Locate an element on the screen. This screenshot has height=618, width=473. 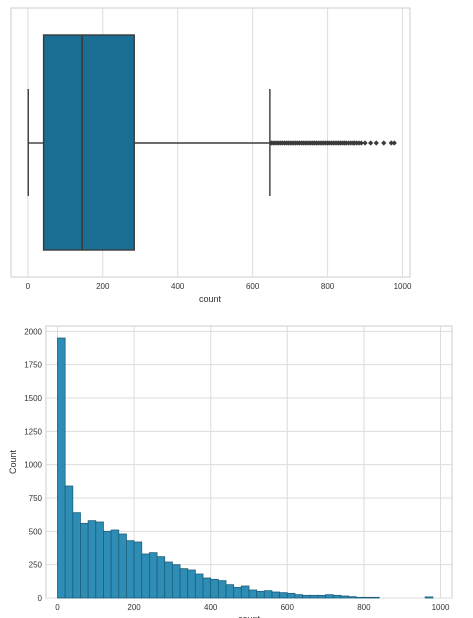
boxplot-x-tick-labels: 0 200 400 600 800 1000 is located at coordinates (219, 286).